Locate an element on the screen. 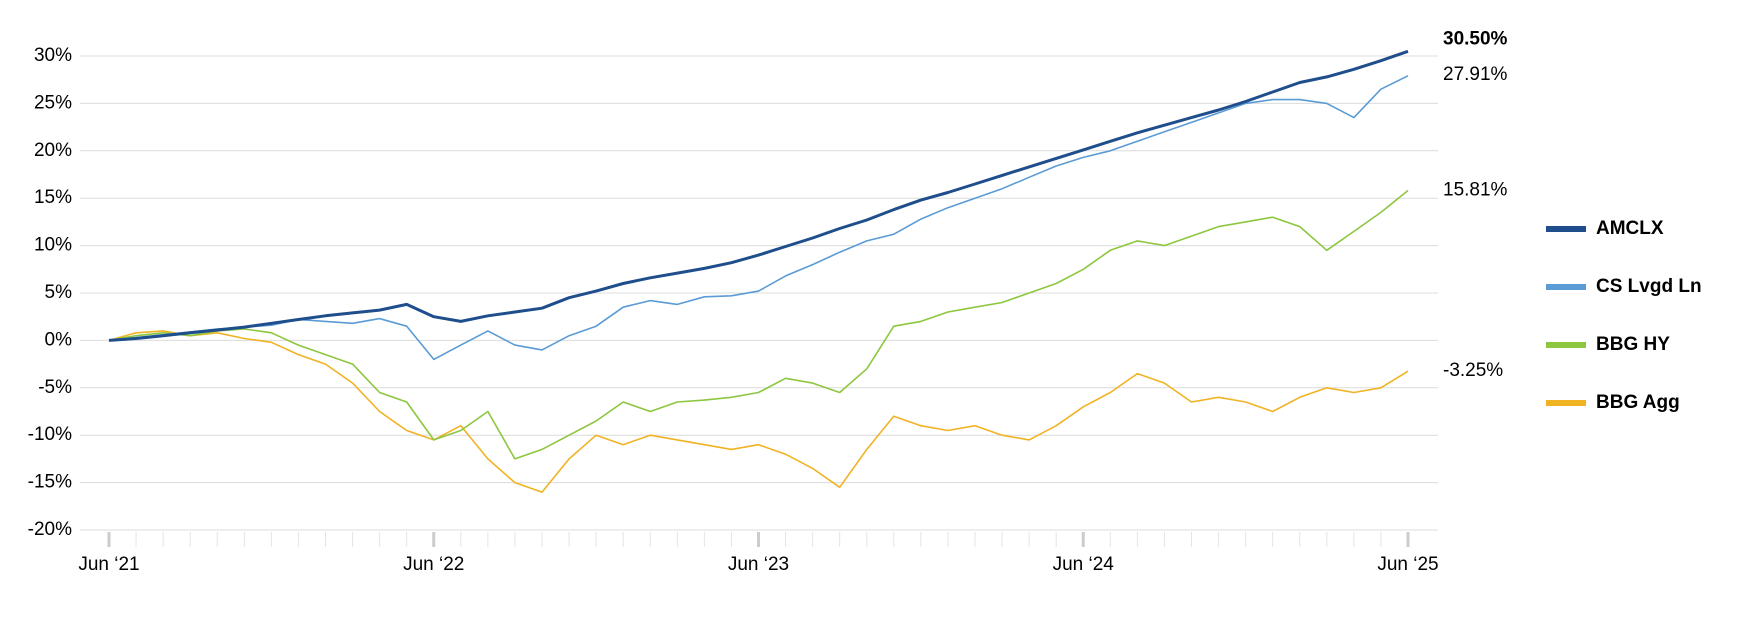  x-tick-label: Jun ‘23 is located at coordinates (758, 564).